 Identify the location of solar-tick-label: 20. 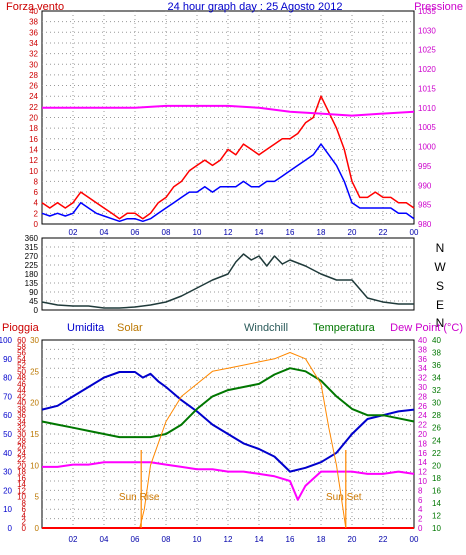
(34, 403).